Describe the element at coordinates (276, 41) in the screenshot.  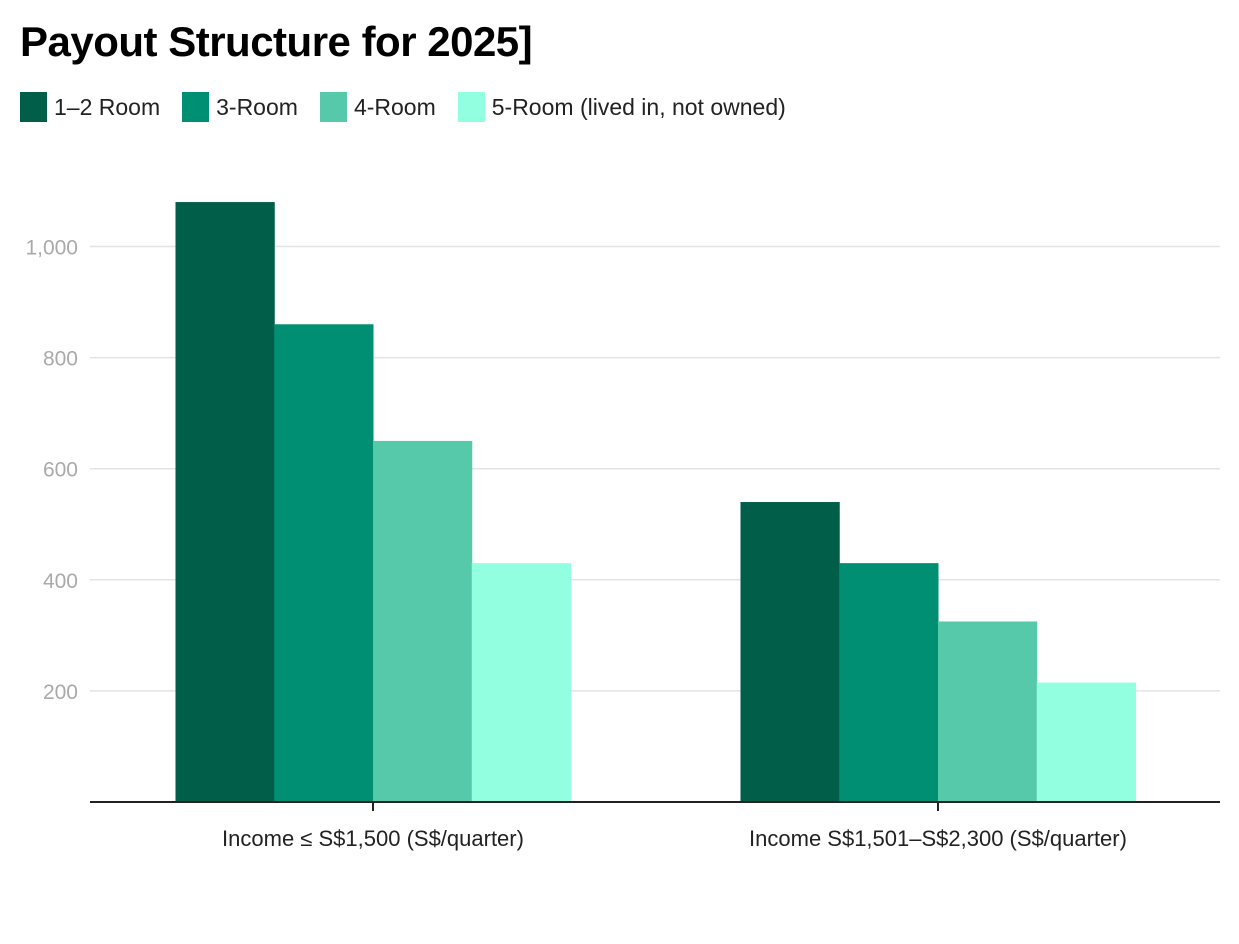
I see `chart-title: Payout Structure for 2025]` at that location.